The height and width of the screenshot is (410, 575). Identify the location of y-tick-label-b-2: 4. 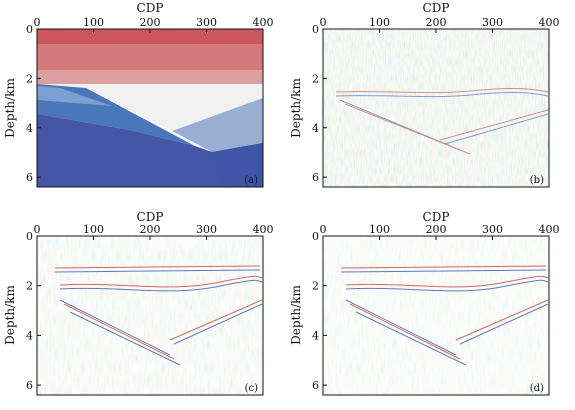
(315, 128).